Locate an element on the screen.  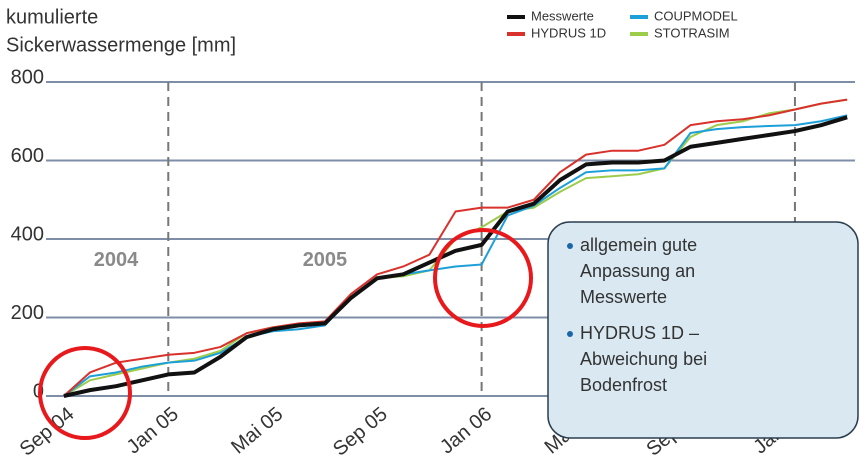
year-label: 2005 is located at coordinates (325, 260).